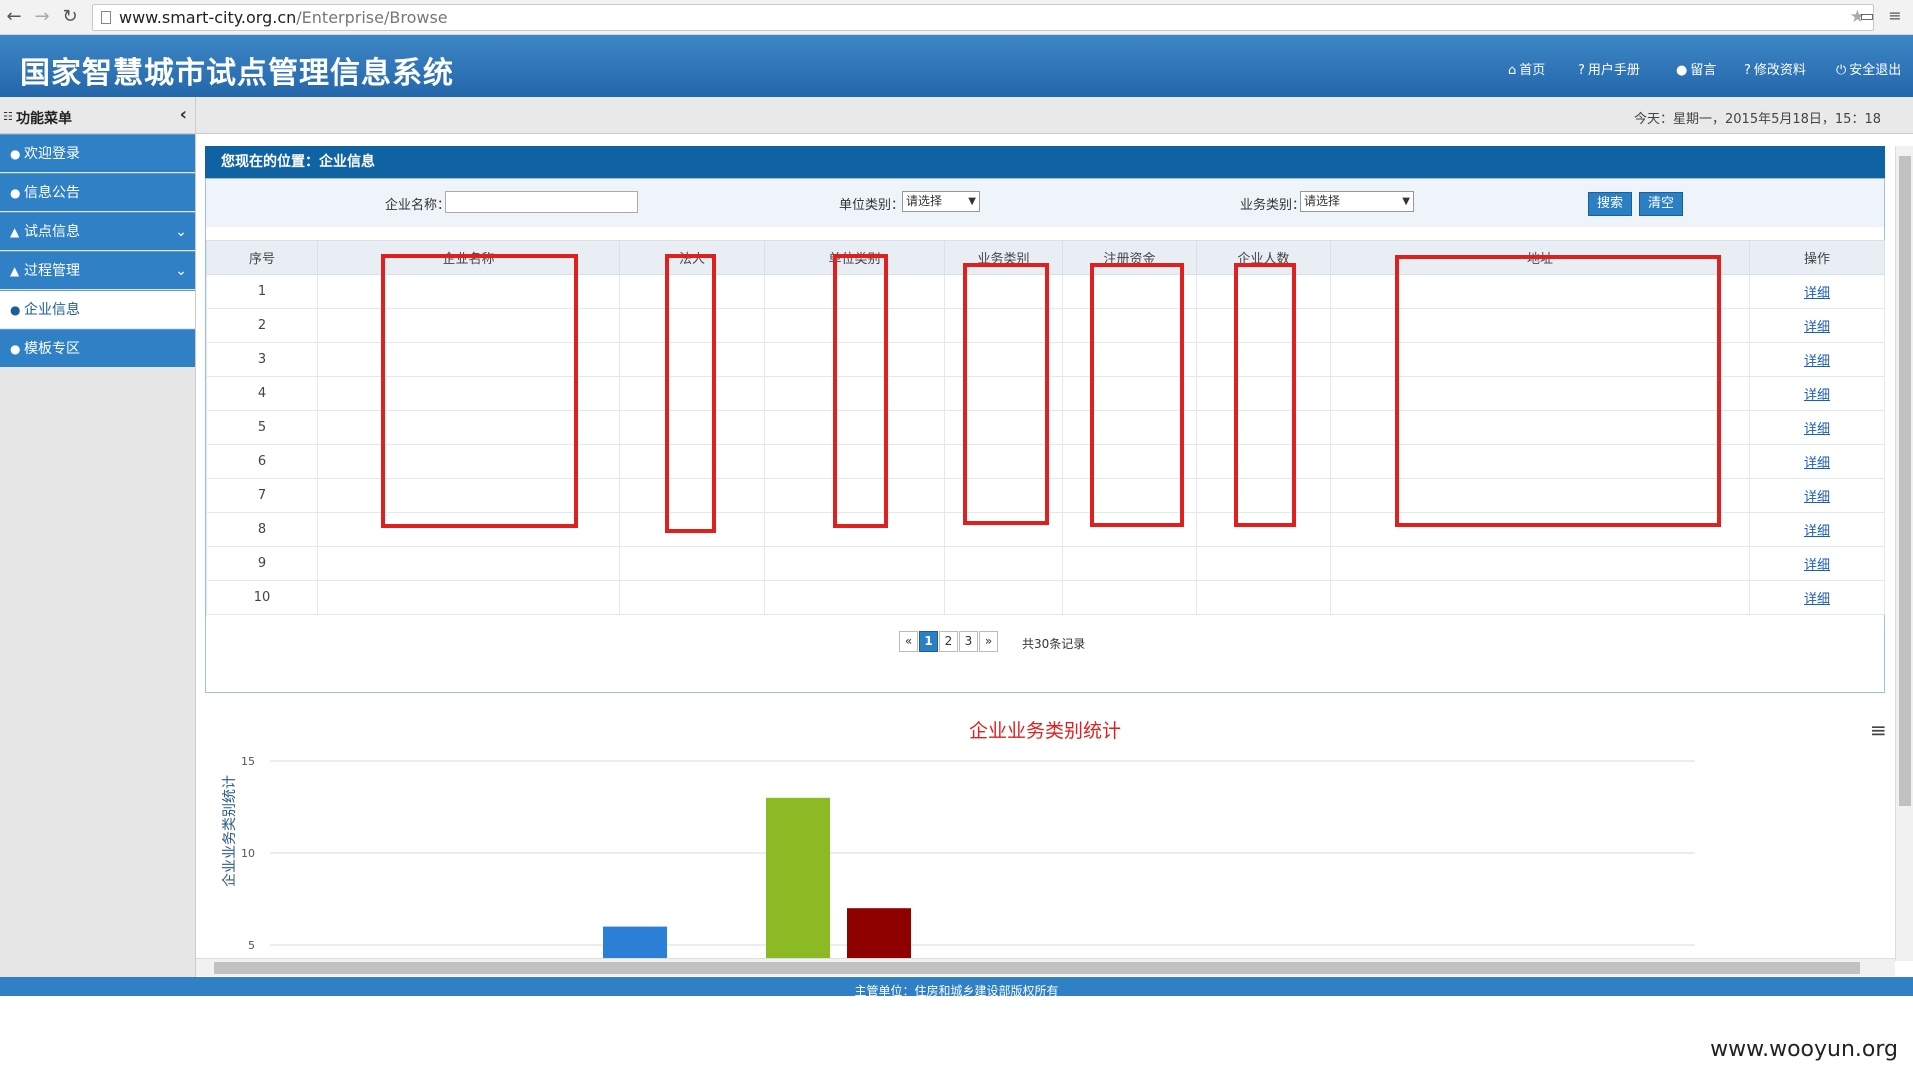 This screenshot has height=1078, width=1913. What do you see at coordinates (1609, 68) in the screenshot?
I see `manual-link: ? 用户手册` at bounding box center [1609, 68].